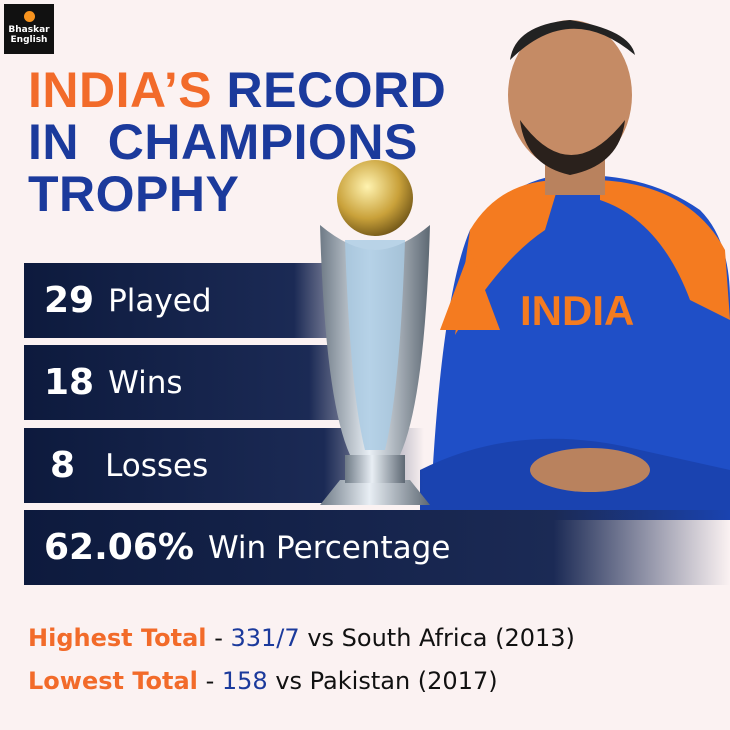 This screenshot has width=730, height=730. I want to click on title-line: INDIA’S RECORD, so click(237, 90).